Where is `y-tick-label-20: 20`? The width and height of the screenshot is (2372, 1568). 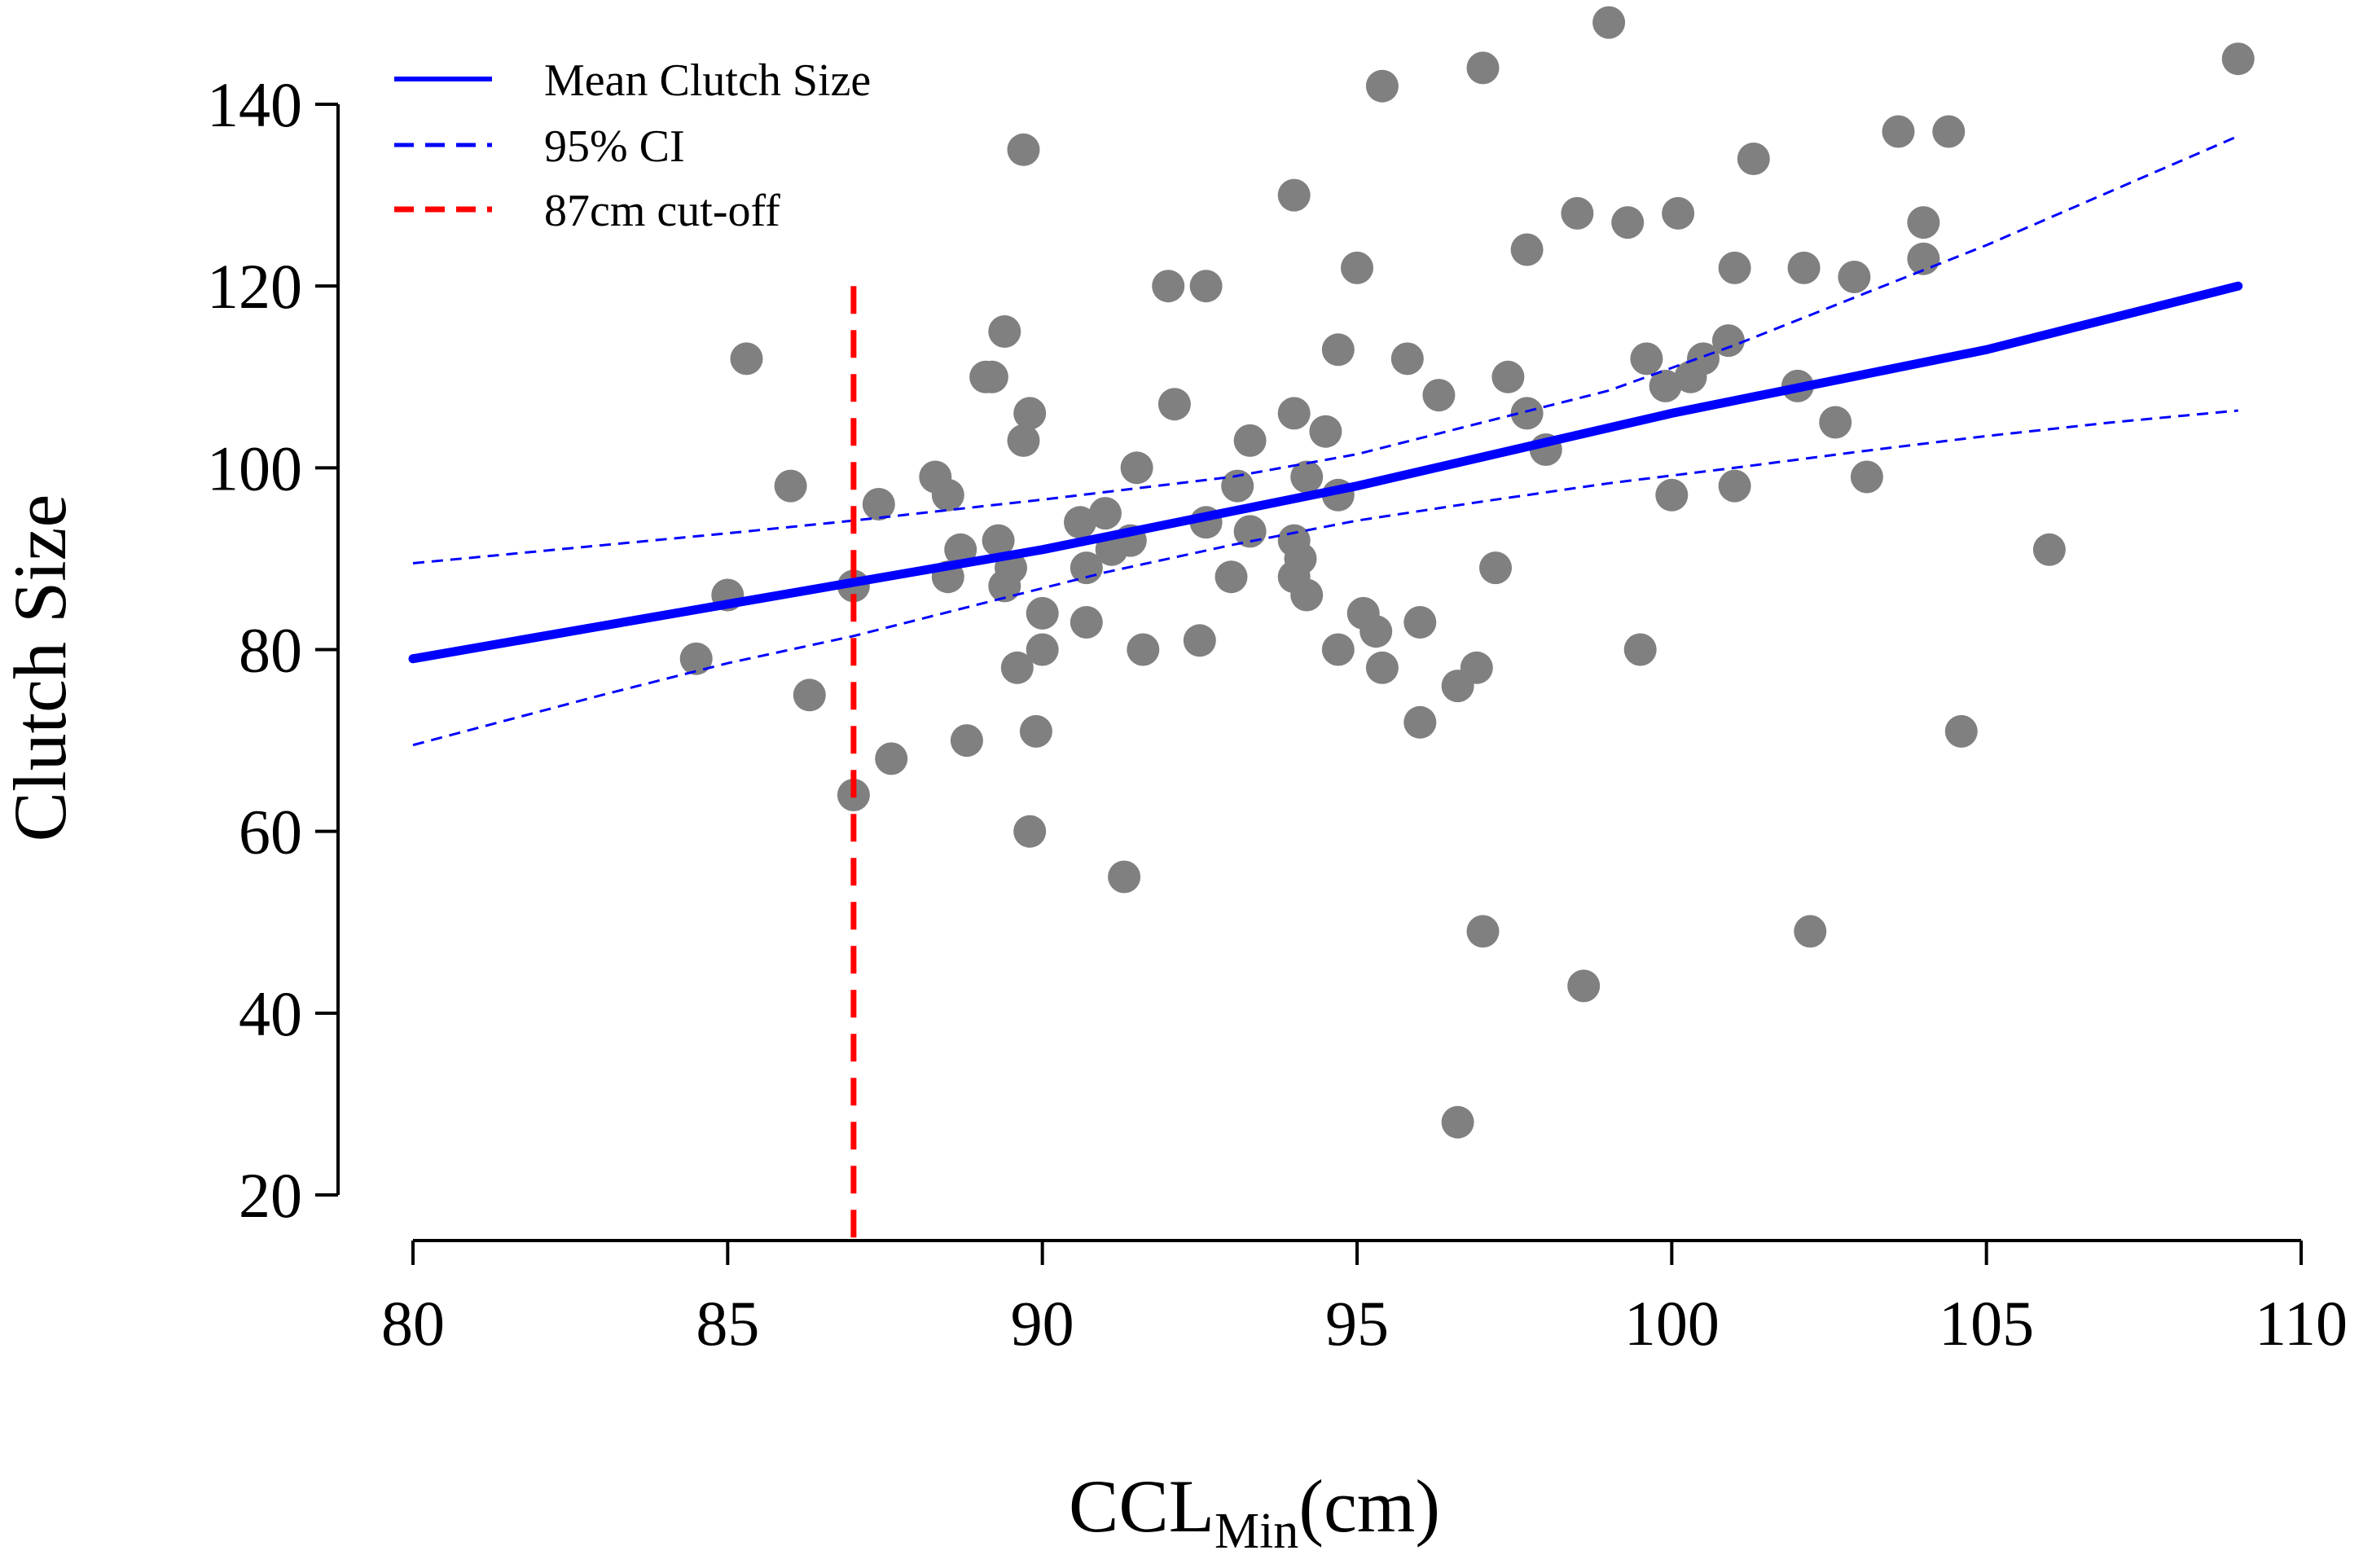
y-tick-label-20: 20 is located at coordinates (270, 1195).